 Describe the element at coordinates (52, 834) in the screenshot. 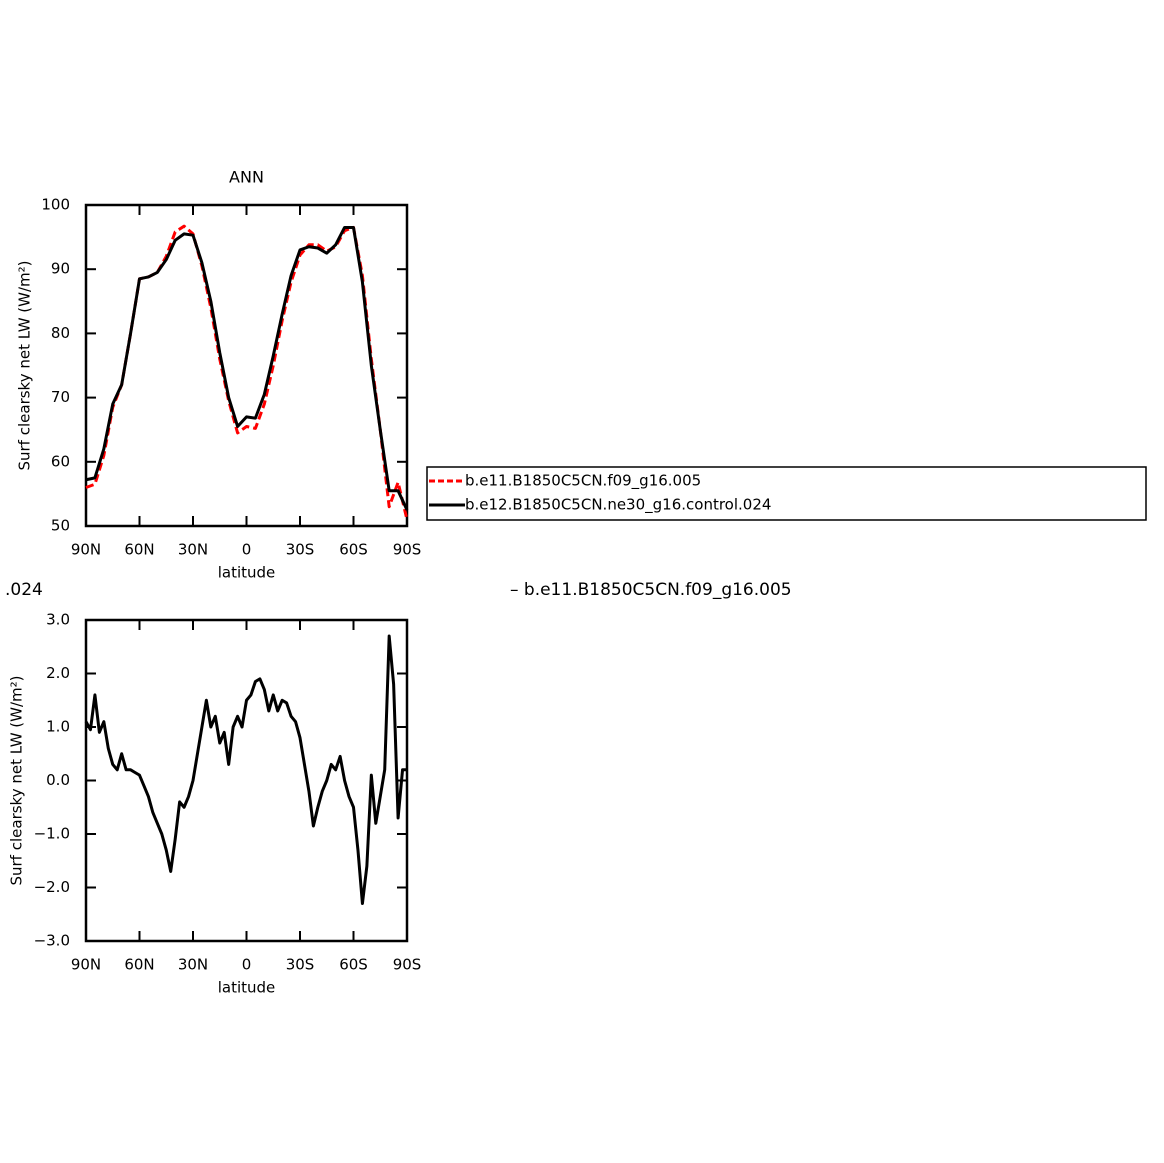

I see `y-tick-label: −1.0` at that location.